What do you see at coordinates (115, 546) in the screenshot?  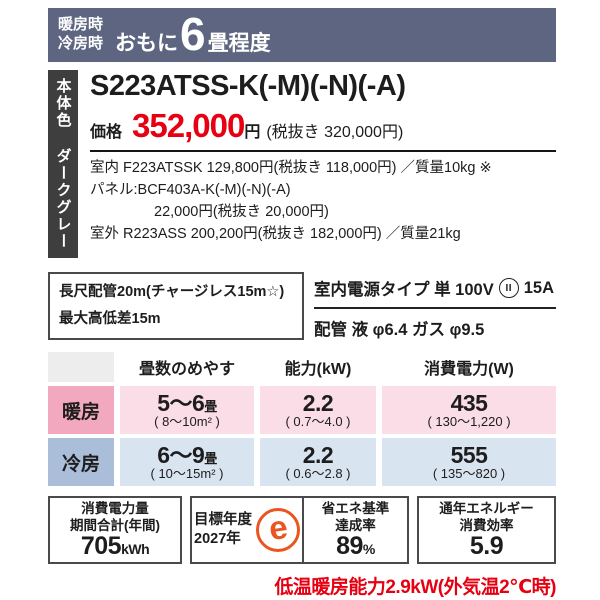 I see `annual-consumption-value: 705kWh` at bounding box center [115, 546].